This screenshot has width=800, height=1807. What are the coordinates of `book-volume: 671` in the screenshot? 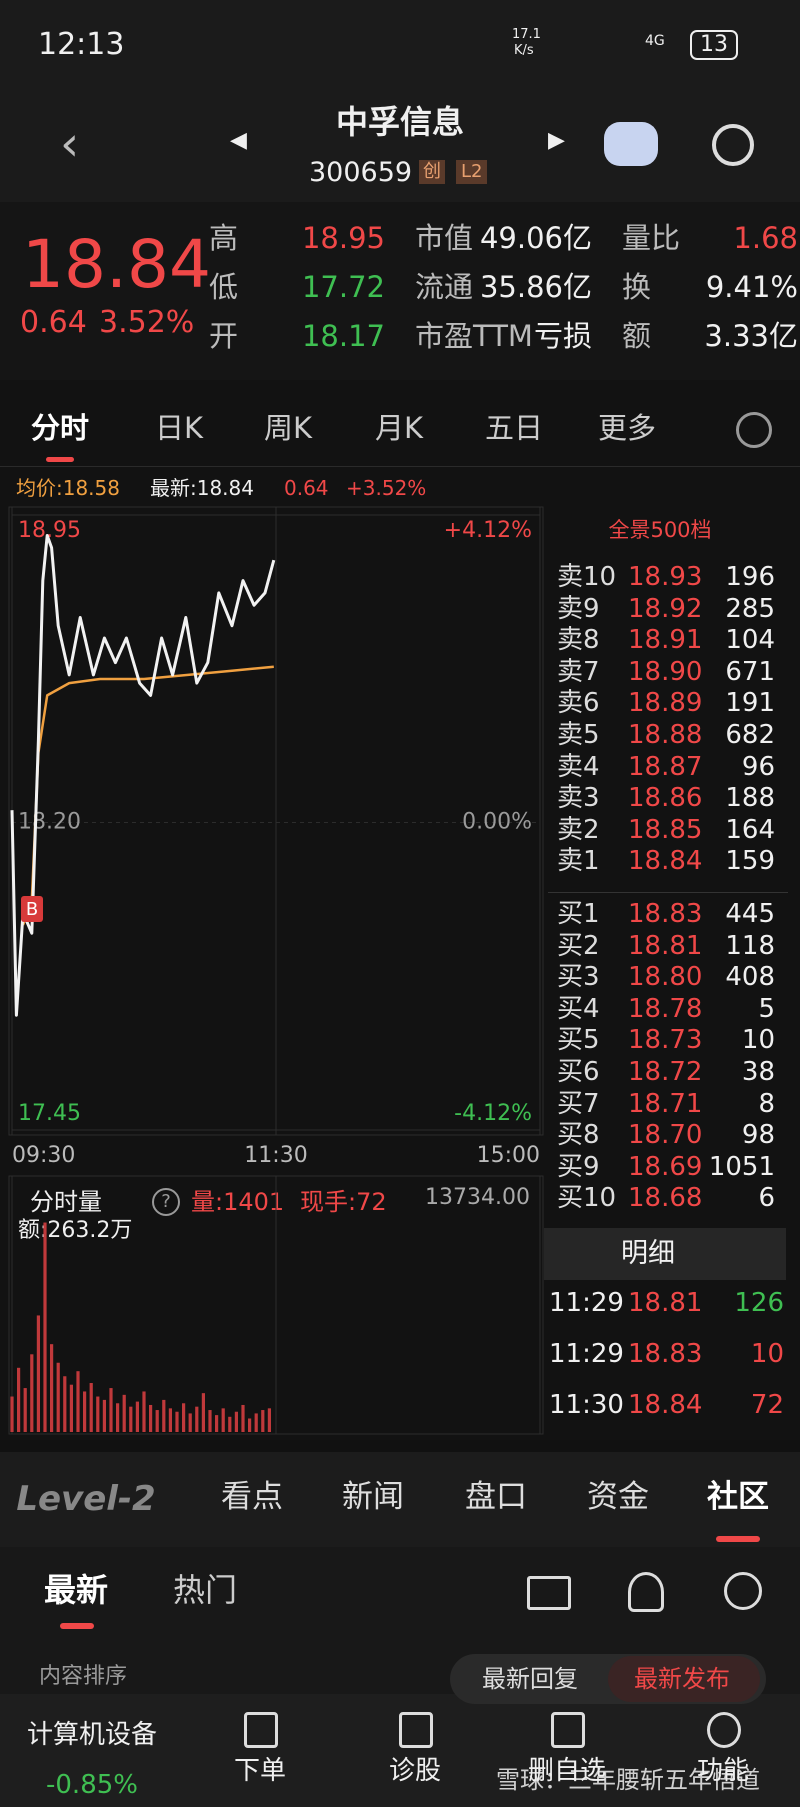 It's located at (750, 671).